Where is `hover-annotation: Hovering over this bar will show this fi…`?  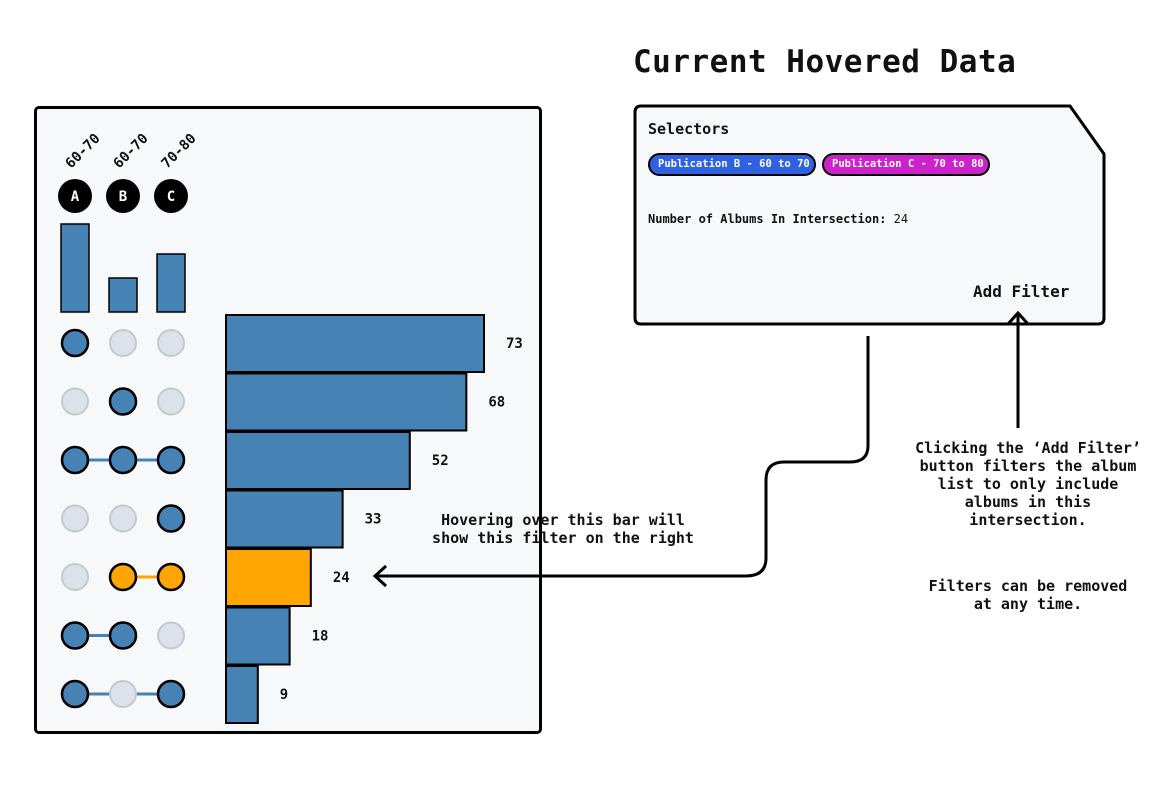 hover-annotation: Hovering over this bar will show this fi… is located at coordinates (563, 529).